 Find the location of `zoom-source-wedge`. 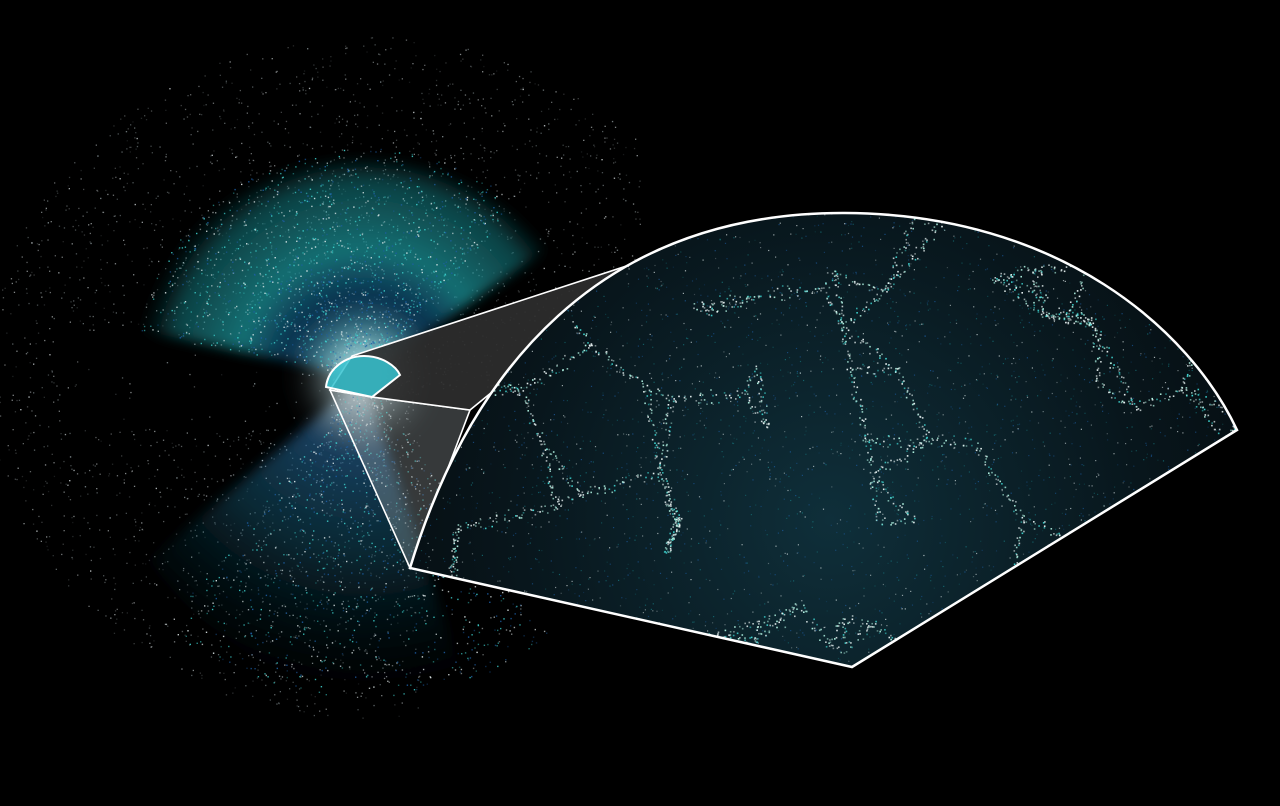

zoom-source-wedge is located at coordinates (363, 376).